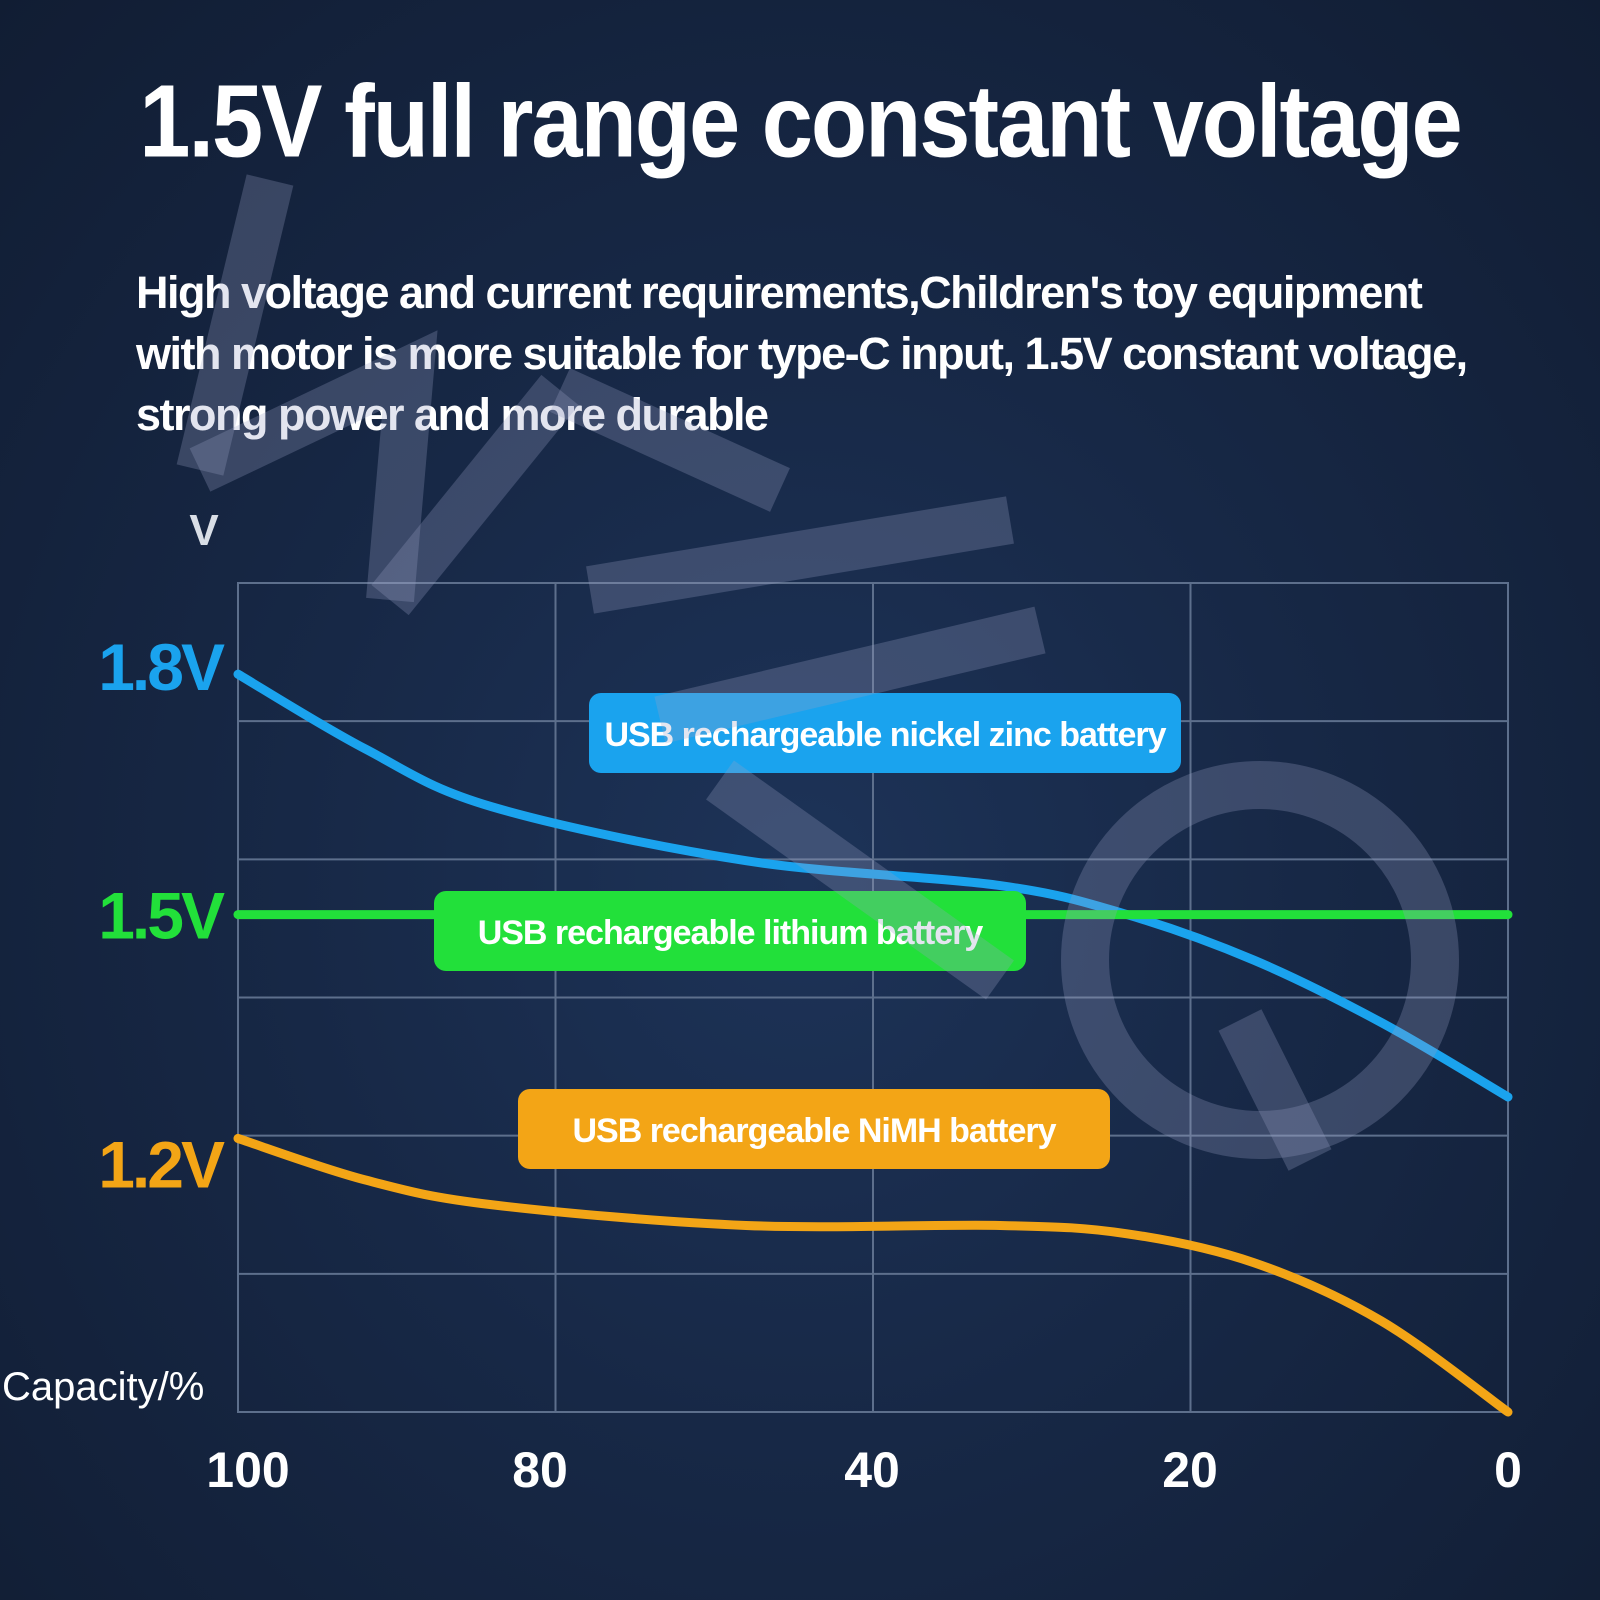 This screenshot has width=1600, height=1600. What do you see at coordinates (540, 1470) in the screenshot?
I see `x-tick-label: 80` at bounding box center [540, 1470].